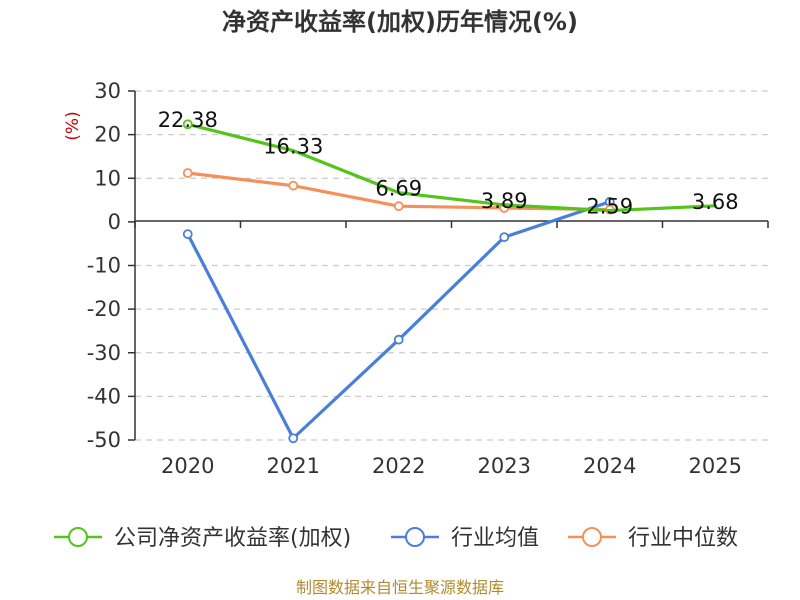 This screenshot has width=800, height=600. What do you see at coordinates (293, 466) in the screenshot?
I see `x-tick-label: 2021` at bounding box center [293, 466].